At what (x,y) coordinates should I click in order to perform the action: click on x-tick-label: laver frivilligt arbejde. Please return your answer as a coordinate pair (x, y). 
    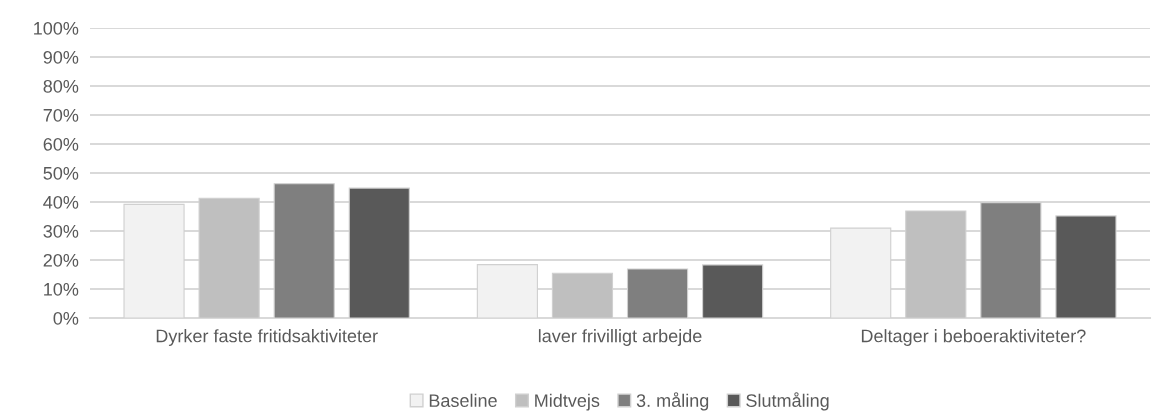
    Looking at the image, I should click on (620, 337).